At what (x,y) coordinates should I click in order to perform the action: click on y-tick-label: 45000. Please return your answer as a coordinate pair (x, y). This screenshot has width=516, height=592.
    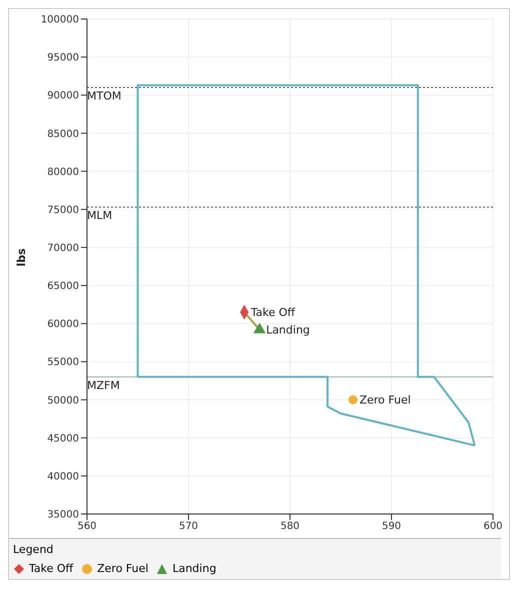
    Looking at the image, I should click on (63, 438).